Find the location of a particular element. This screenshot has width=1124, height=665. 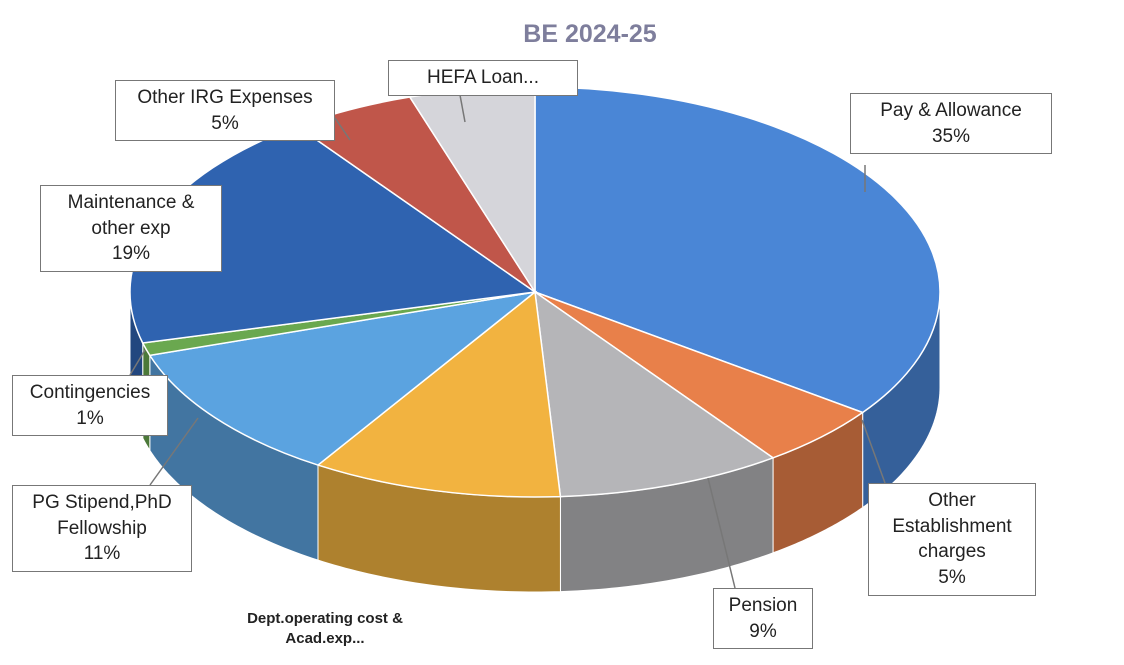

label-value: 11% is located at coordinates (102, 554).